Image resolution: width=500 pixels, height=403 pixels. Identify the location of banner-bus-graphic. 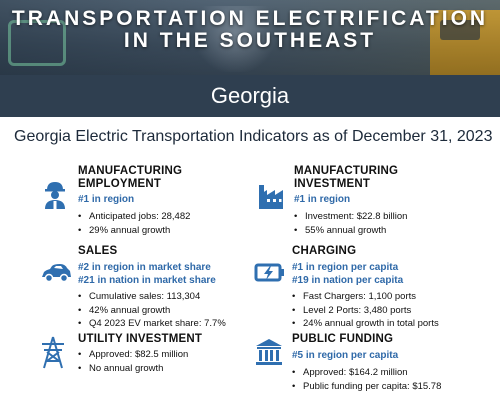
(465, 42).